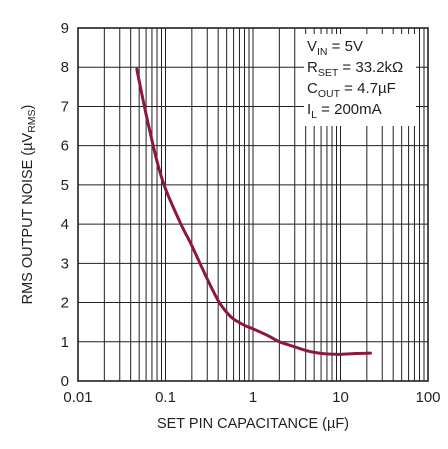 This screenshot has width=448, height=449. What do you see at coordinates (28, 218) in the screenshot?
I see `y-axis-label-main: RMS OUTPUT NOISE (µV` at bounding box center [28, 218].